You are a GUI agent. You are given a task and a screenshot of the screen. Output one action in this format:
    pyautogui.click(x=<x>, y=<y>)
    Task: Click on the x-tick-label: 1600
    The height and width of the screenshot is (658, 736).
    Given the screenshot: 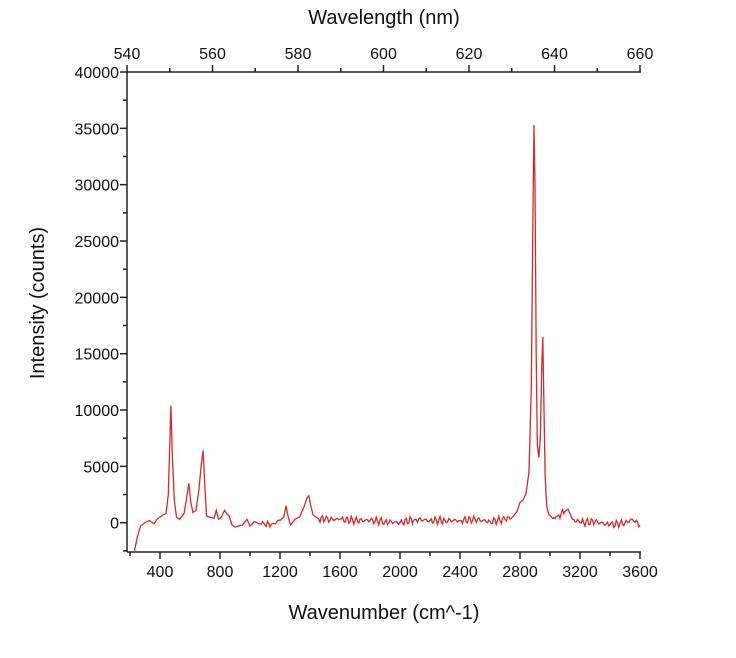 What is the action you would take?
    pyautogui.click(x=340, y=572)
    